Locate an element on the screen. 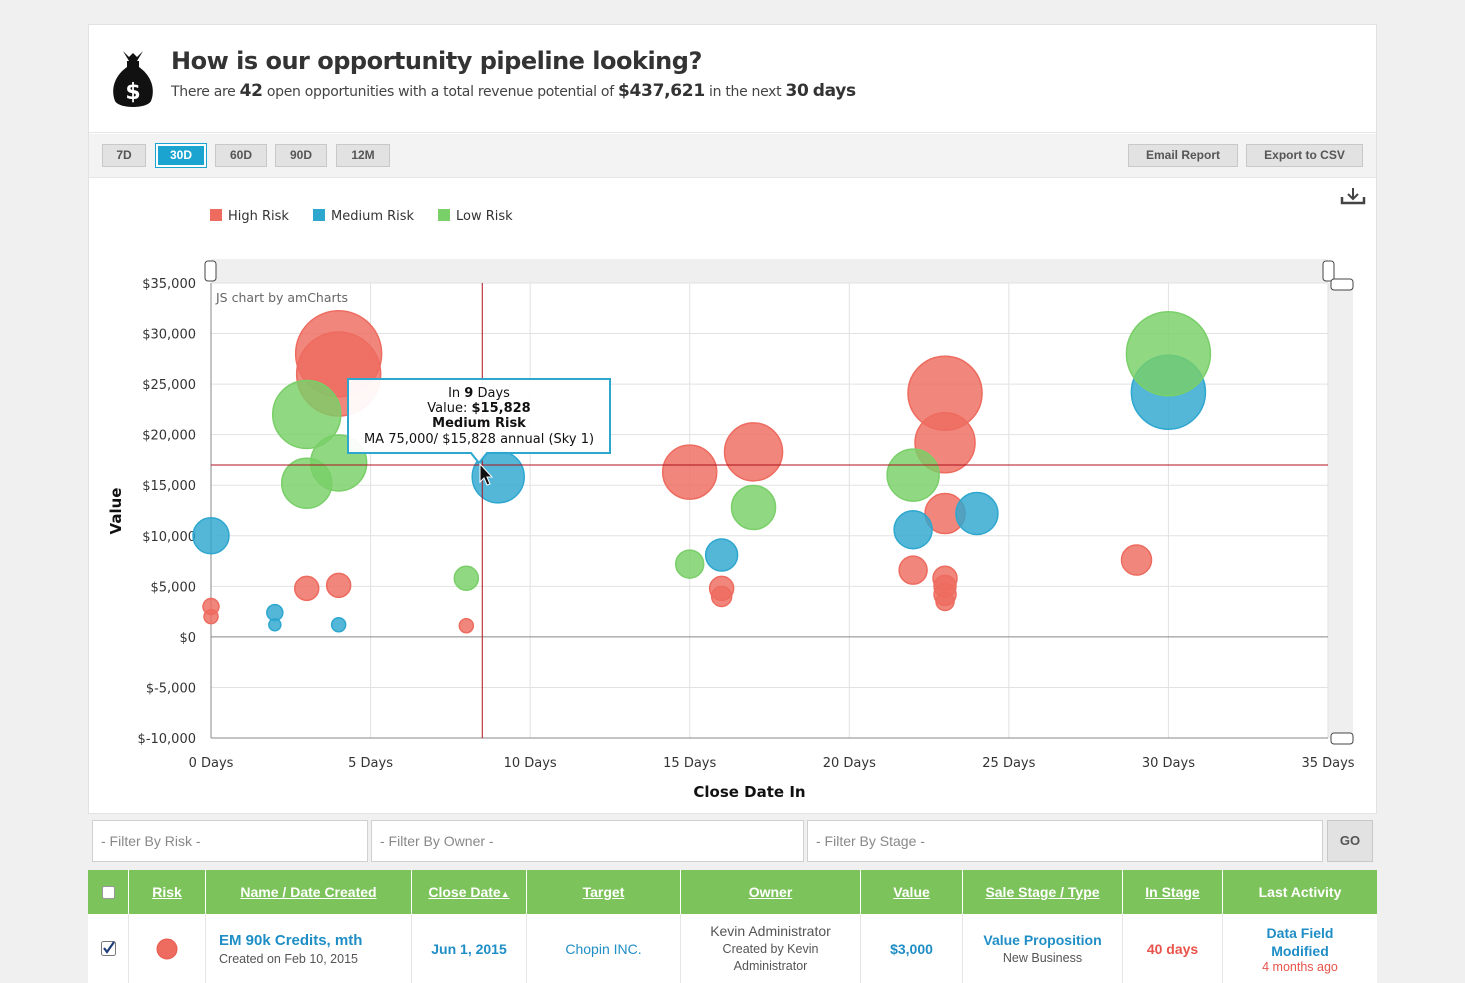 Image resolution: width=1465 pixels, height=983 pixels. y-tick-label: $35,000 is located at coordinates (169, 284).